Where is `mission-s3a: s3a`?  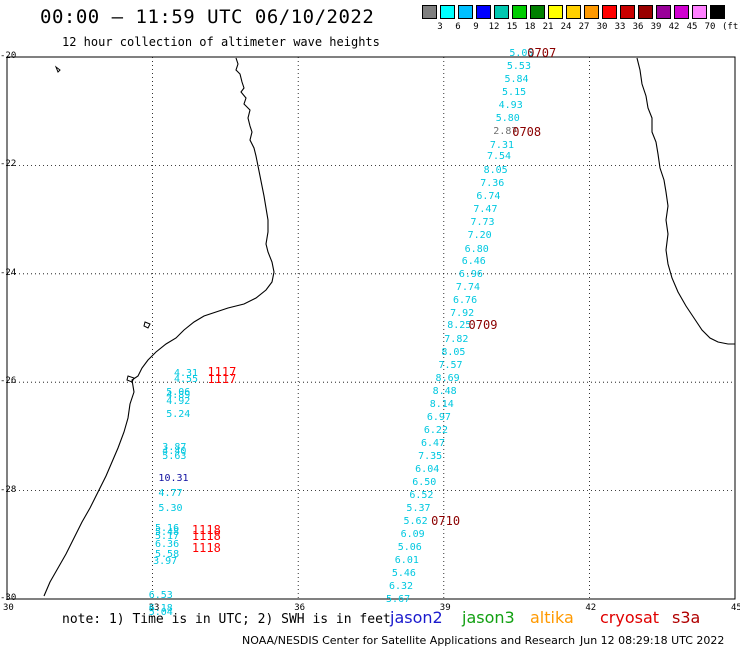
mission-s3a: s3a is located at coordinates (686, 617).